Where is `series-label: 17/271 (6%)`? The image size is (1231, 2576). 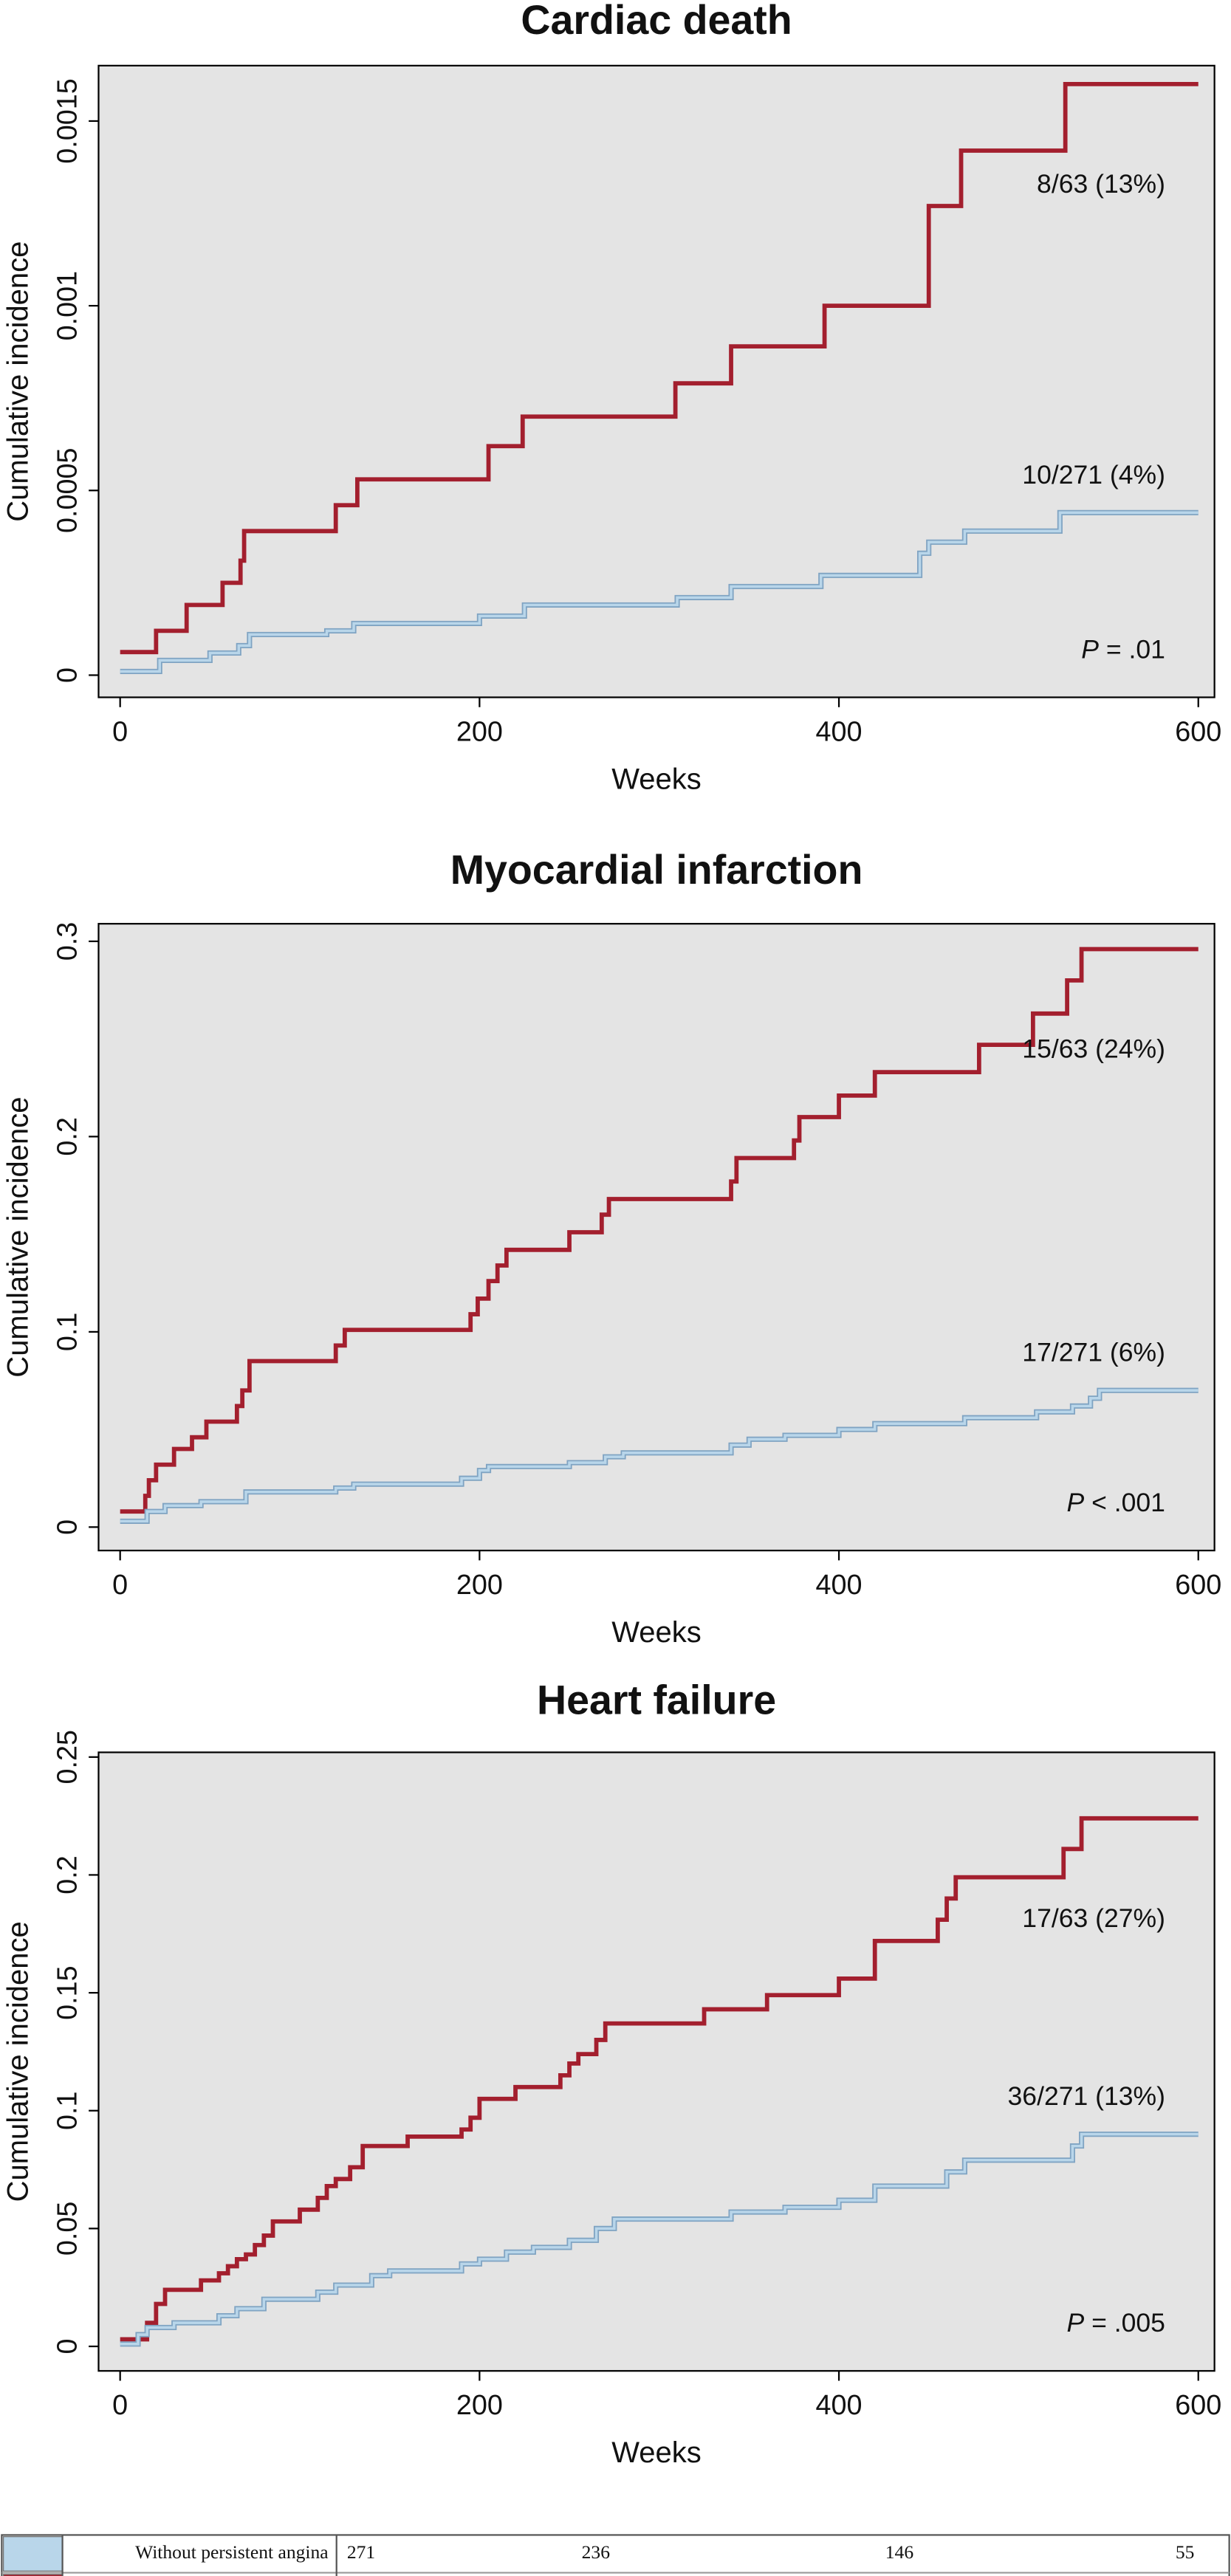
series-label: 17/271 (6%) is located at coordinates (1093, 1352).